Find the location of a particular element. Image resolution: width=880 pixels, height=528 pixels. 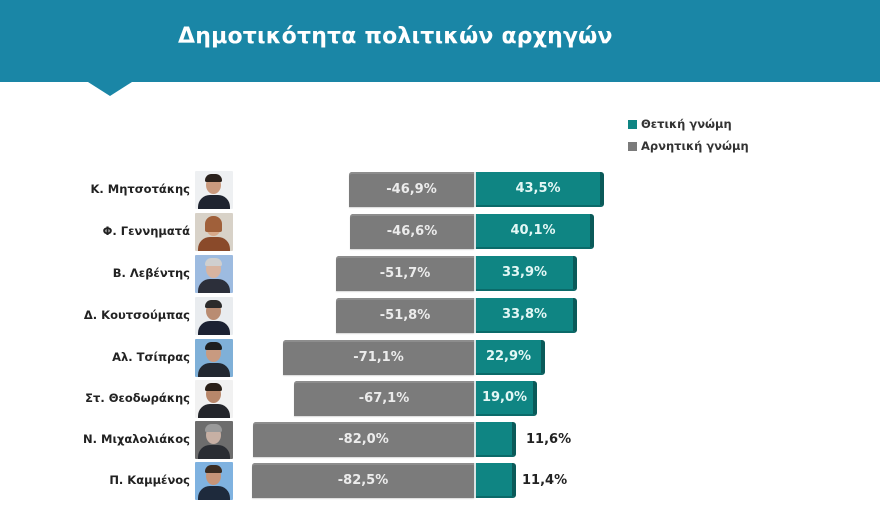

positive-value-label: 11,4% is located at coordinates (545, 480).